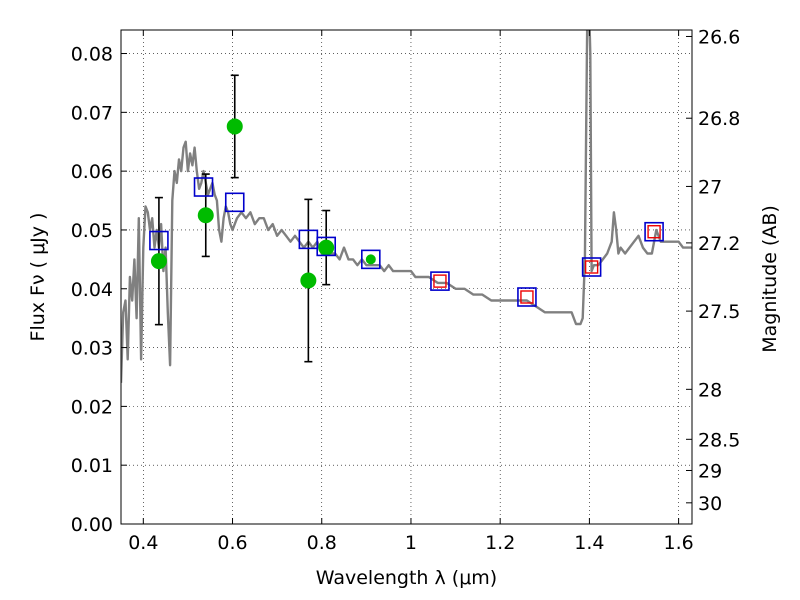 The height and width of the screenshot is (600, 800). Describe the element at coordinates (710, 471) in the screenshot. I see `mag-tick-label: 29` at that location.